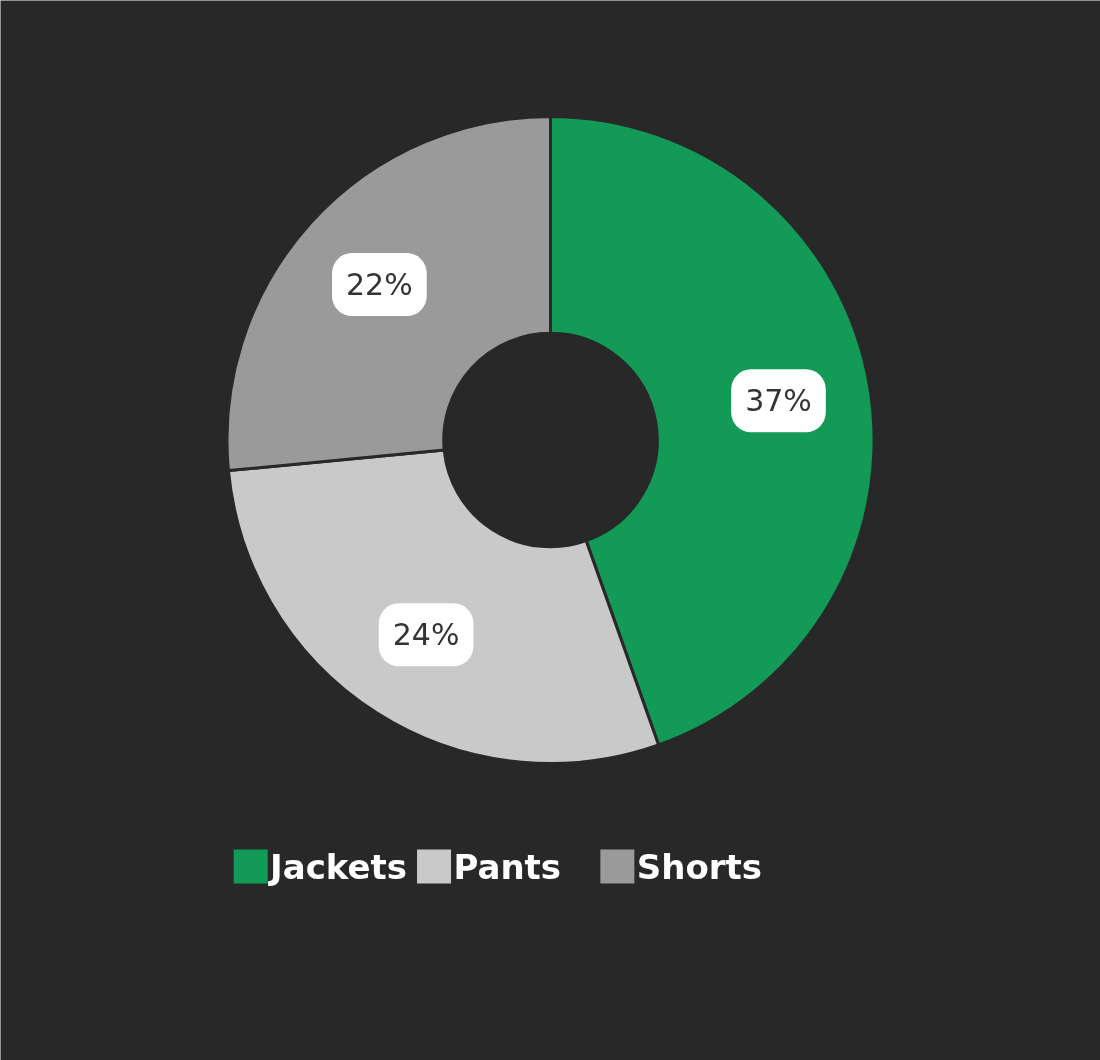  What do you see at coordinates (338, 866) in the screenshot?
I see `legend-label: Jackets` at bounding box center [338, 866].